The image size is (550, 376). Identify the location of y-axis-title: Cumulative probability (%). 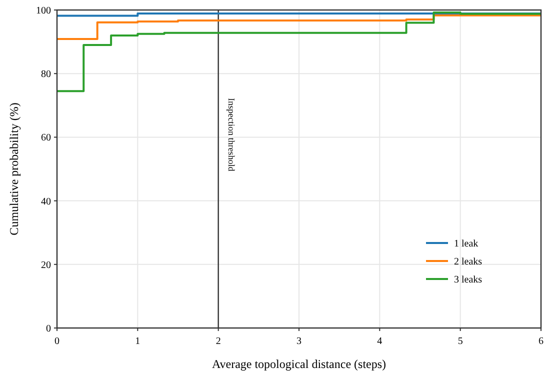
(14, 169).